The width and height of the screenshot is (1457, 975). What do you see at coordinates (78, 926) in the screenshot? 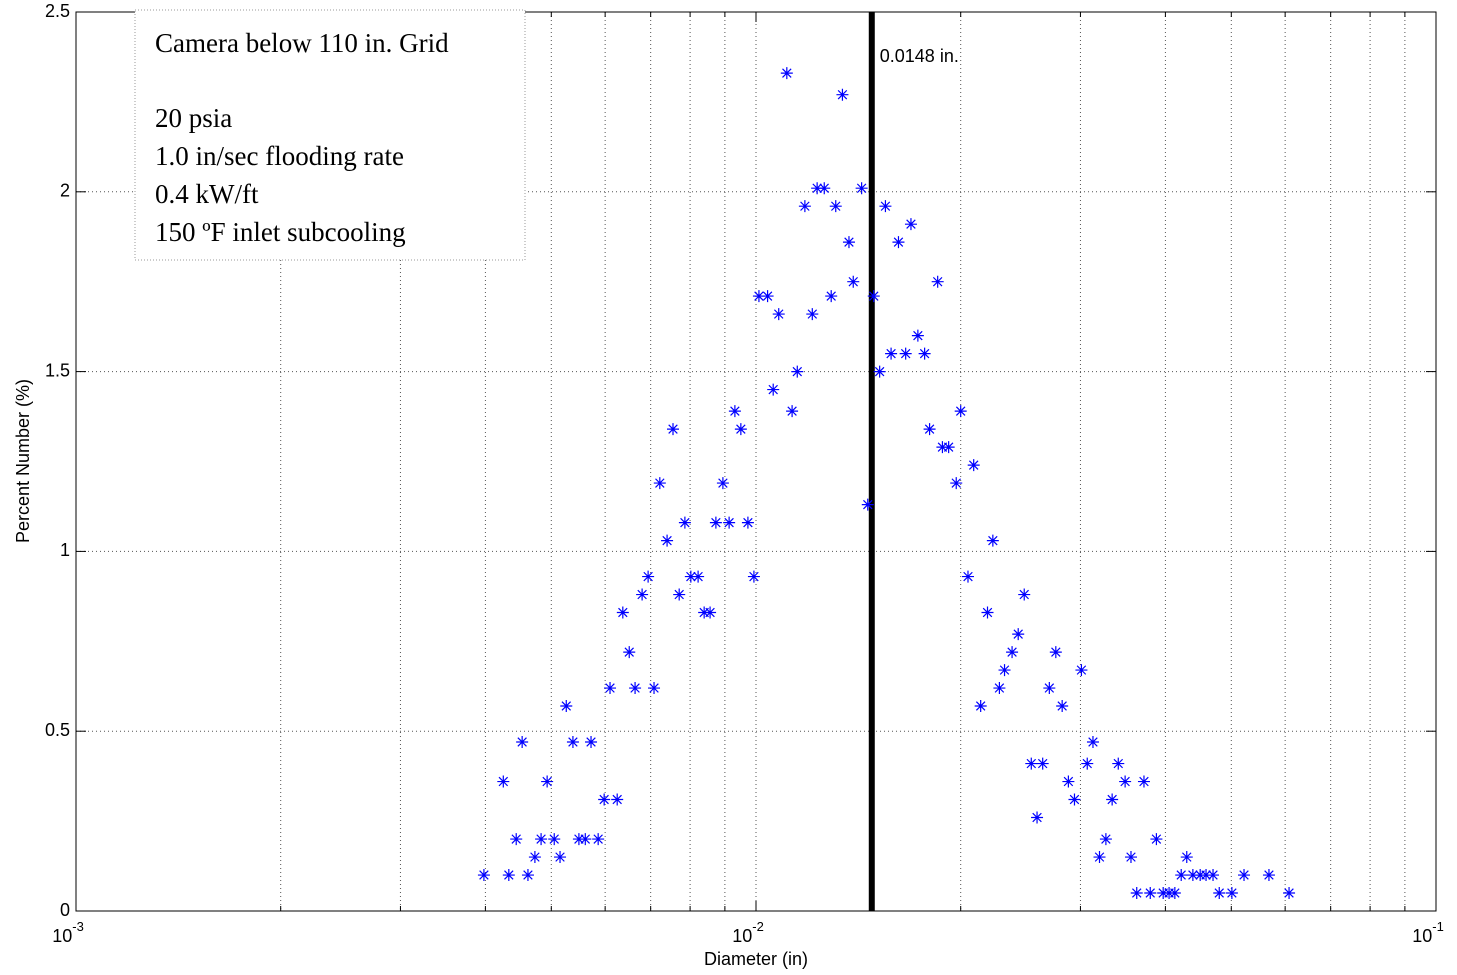
I see `x-tick-exponent: -3` at bounding box center [78, 926].